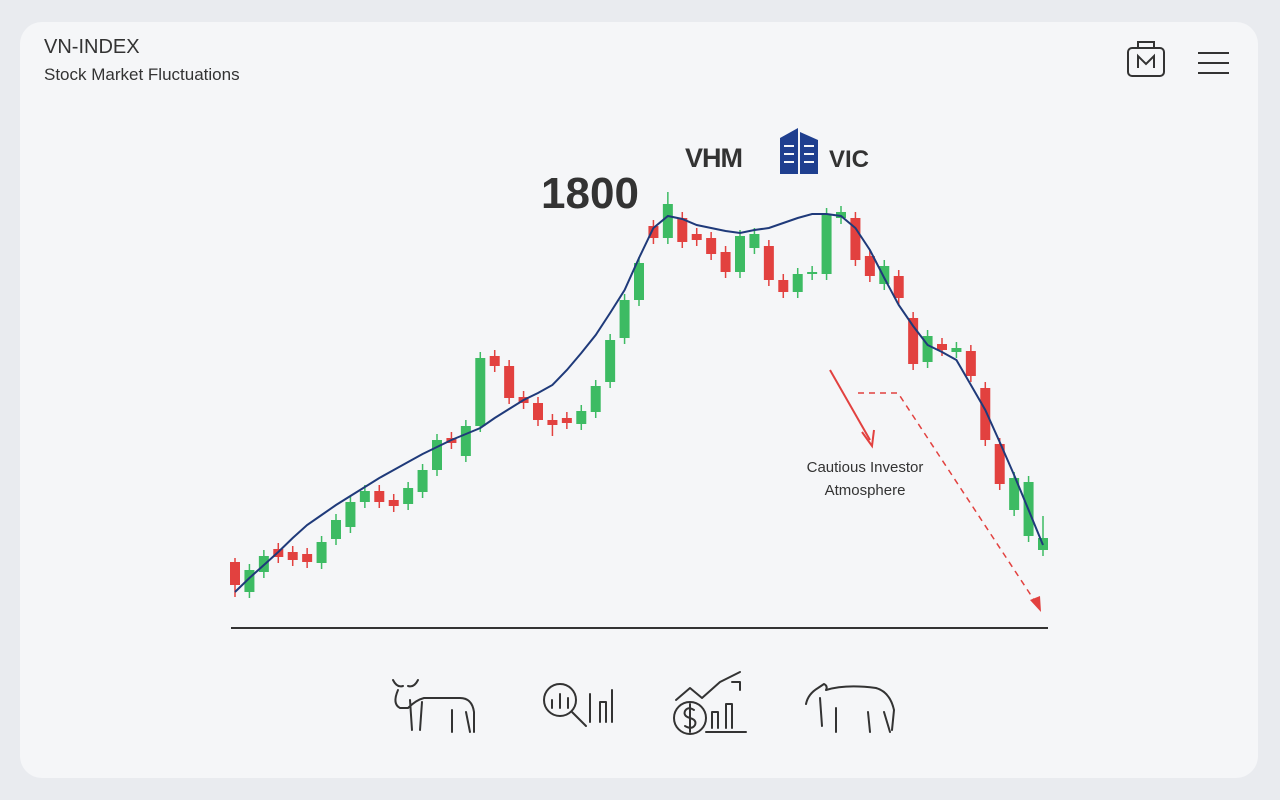  What do you see at coordinates (578, 705) in the screenshot?
I see `analysis-icon` at bounding box center [578, 705].